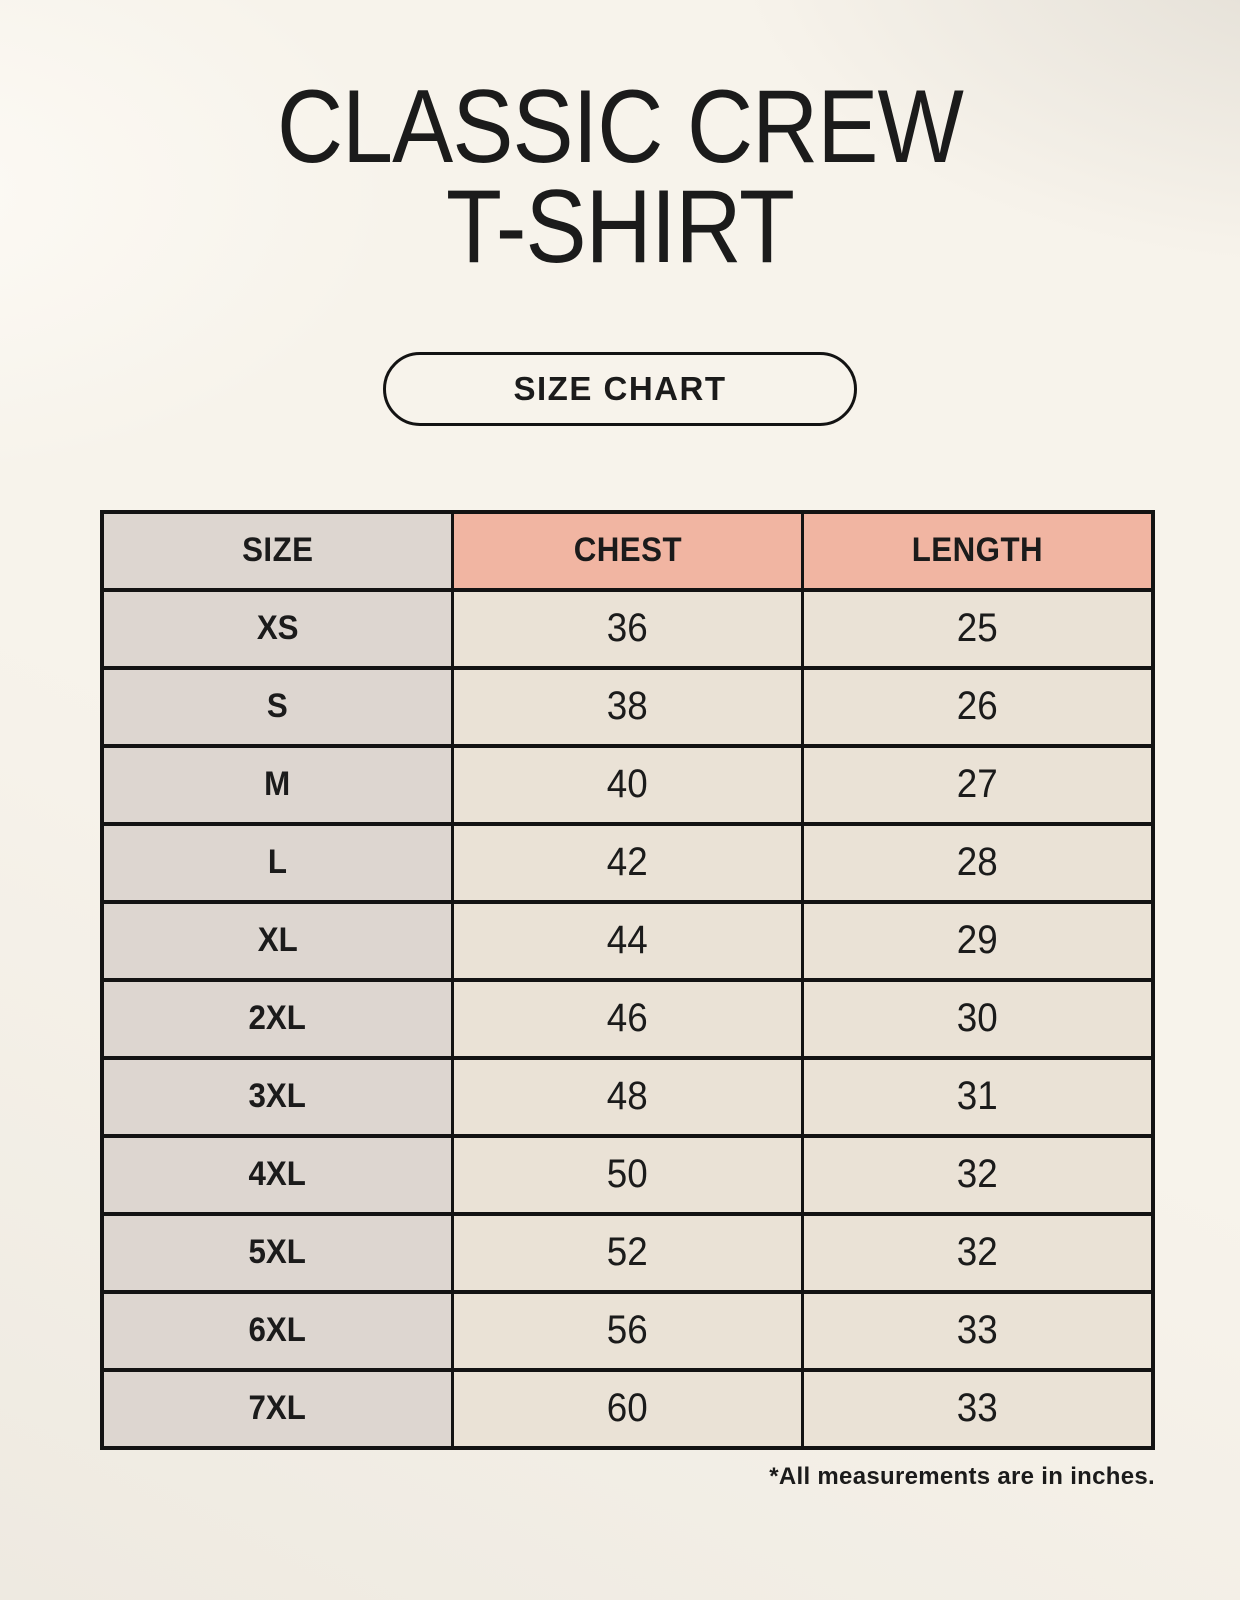  What do you see at coordinates (277, 550) in the screenshot?
I see `header-cell-size: SIZE` at bounding box center [277, 550].